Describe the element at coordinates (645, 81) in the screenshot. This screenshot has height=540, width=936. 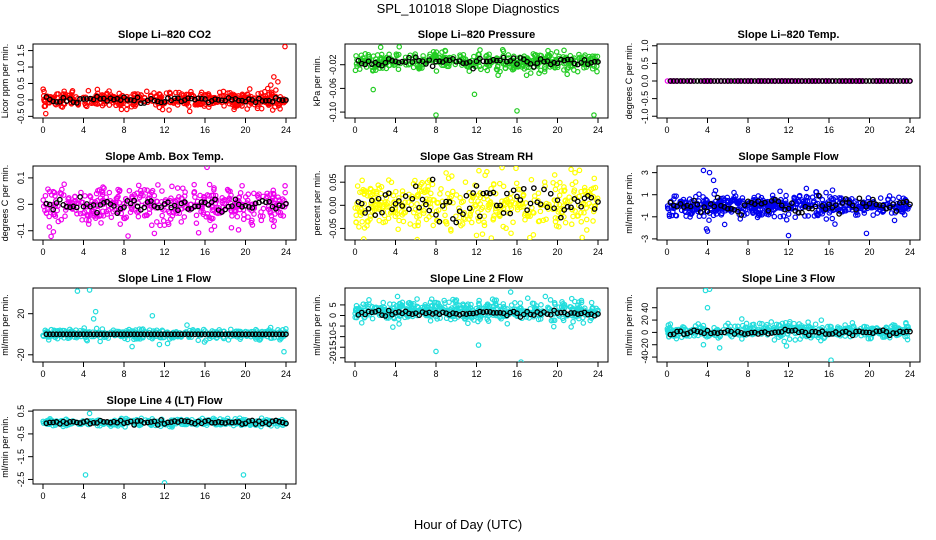
I see `y-tick-label: 0.0` at that location.